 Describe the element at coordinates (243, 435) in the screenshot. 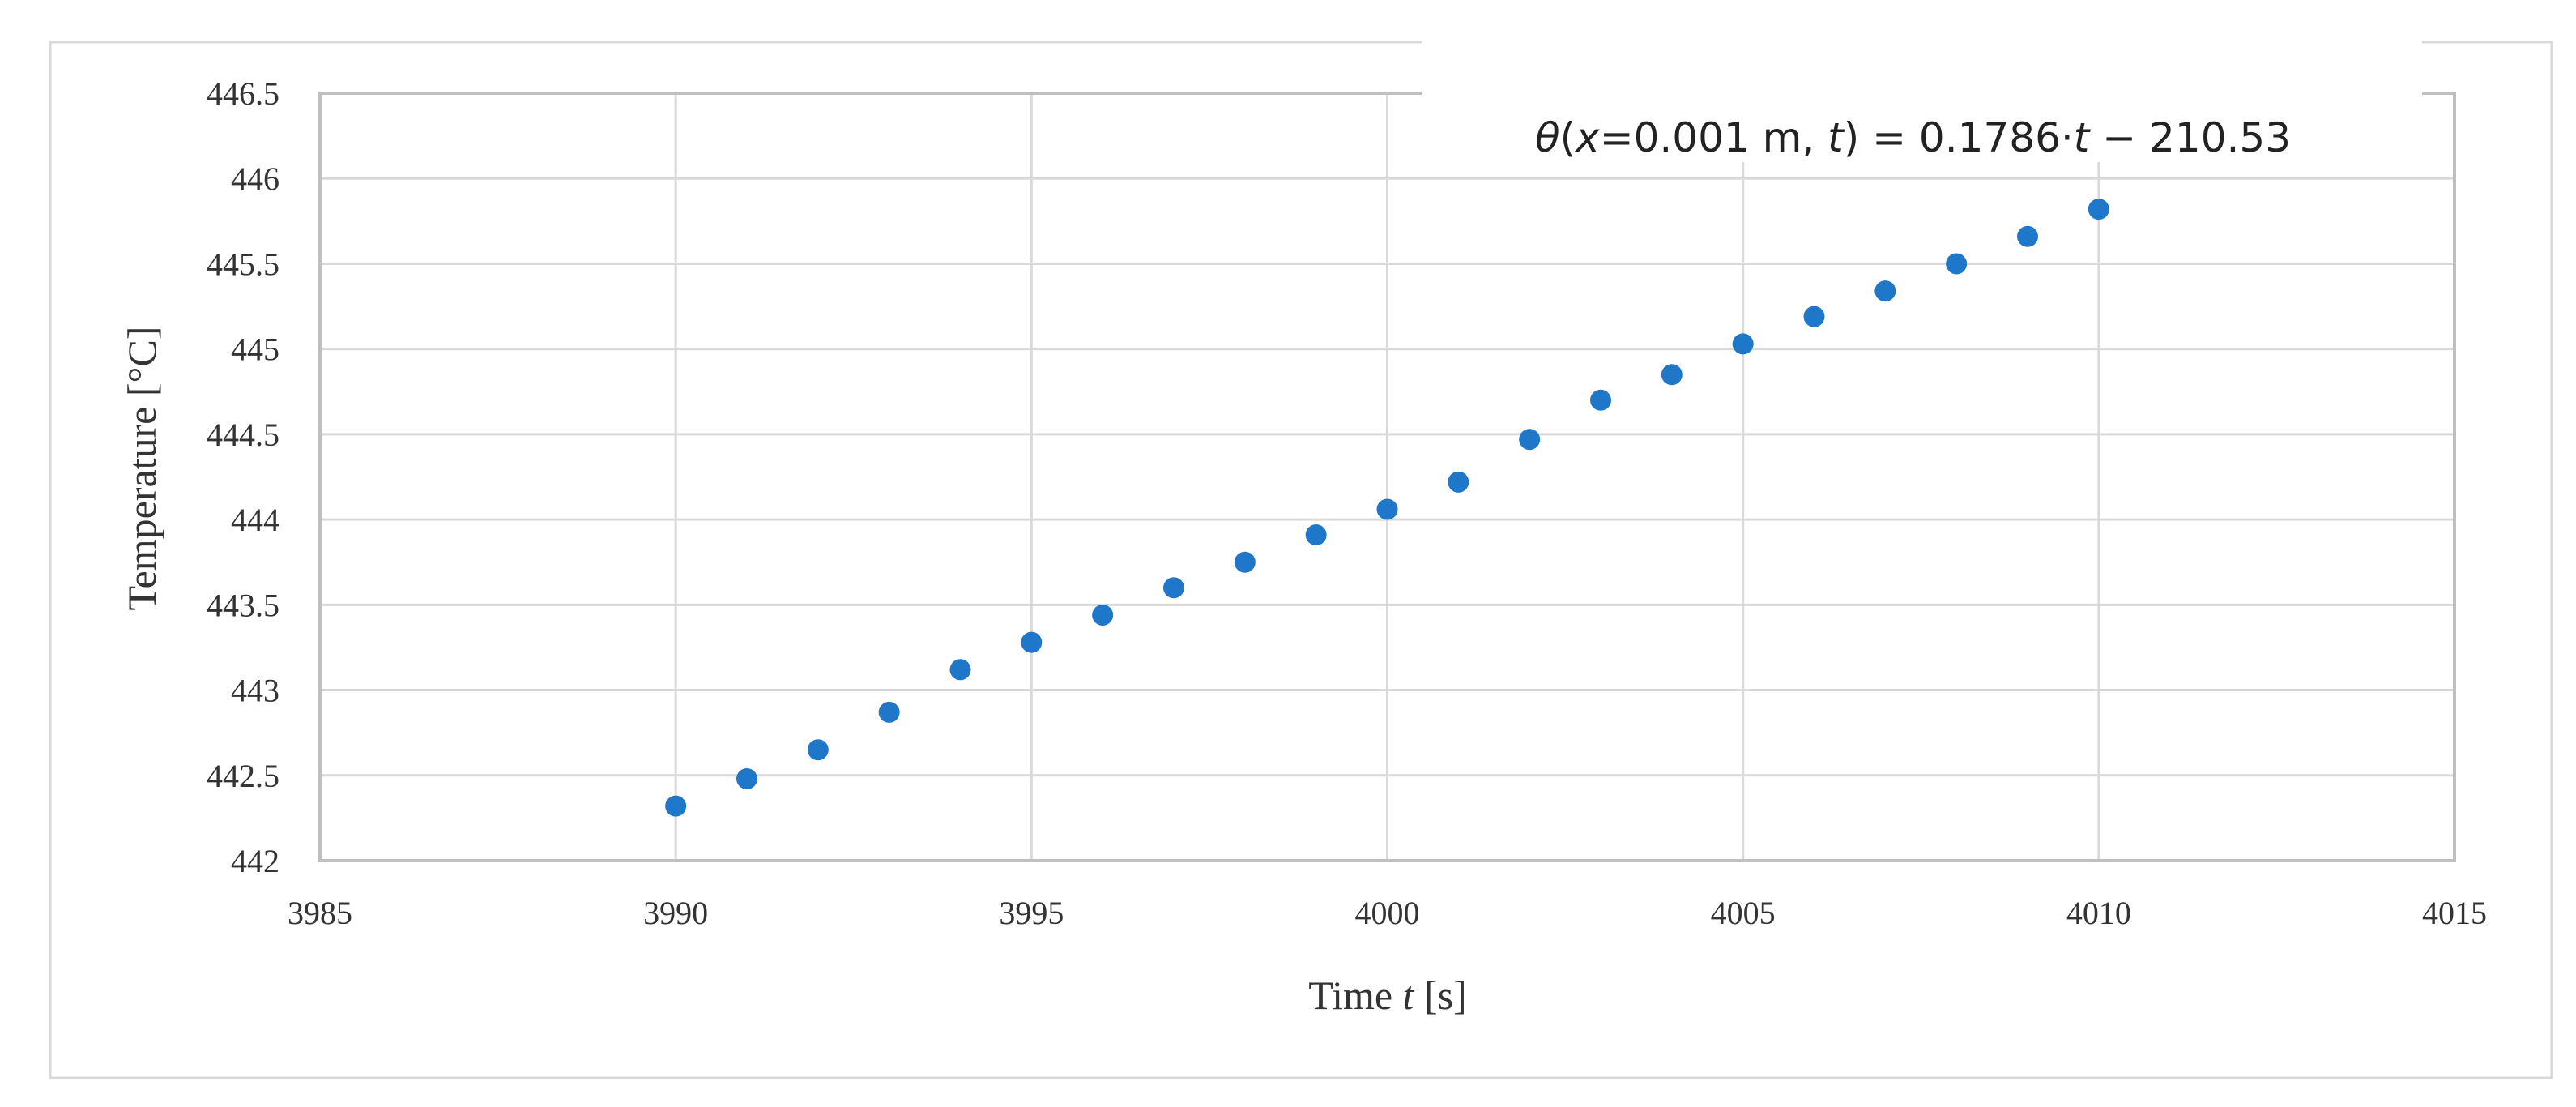

I see `y-tick-label: 444.5` at that location.